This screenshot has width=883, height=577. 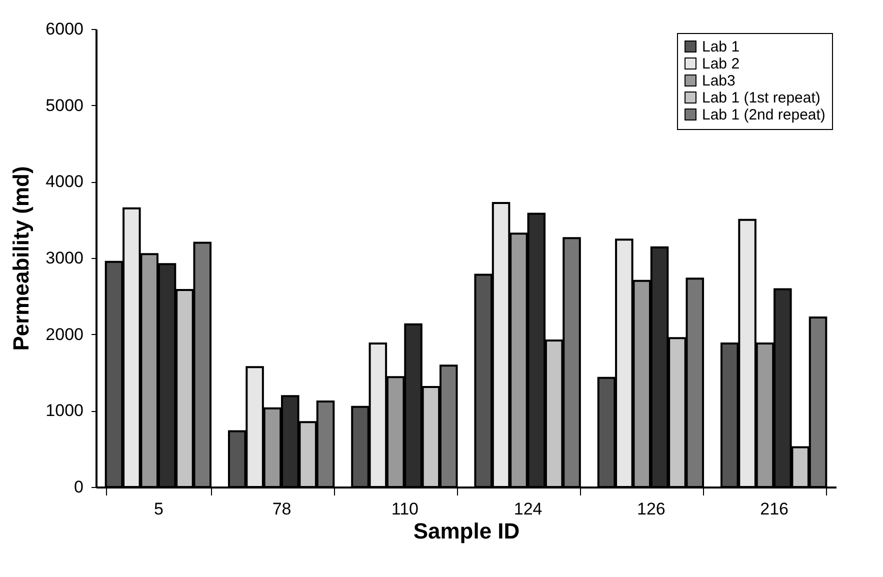 I want to click on x-tick-label: 126, so click(x=651, y=509).